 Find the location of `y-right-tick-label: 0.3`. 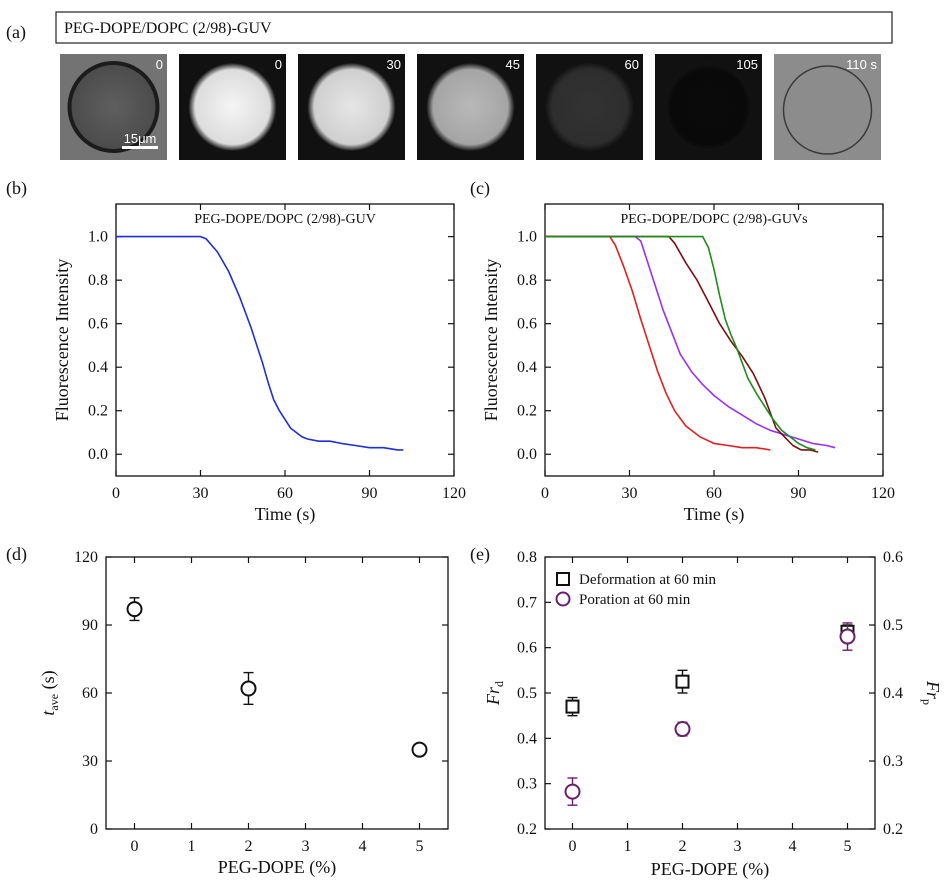

y-right-tick-label: 0.3 is located at coordinates (893, 761).